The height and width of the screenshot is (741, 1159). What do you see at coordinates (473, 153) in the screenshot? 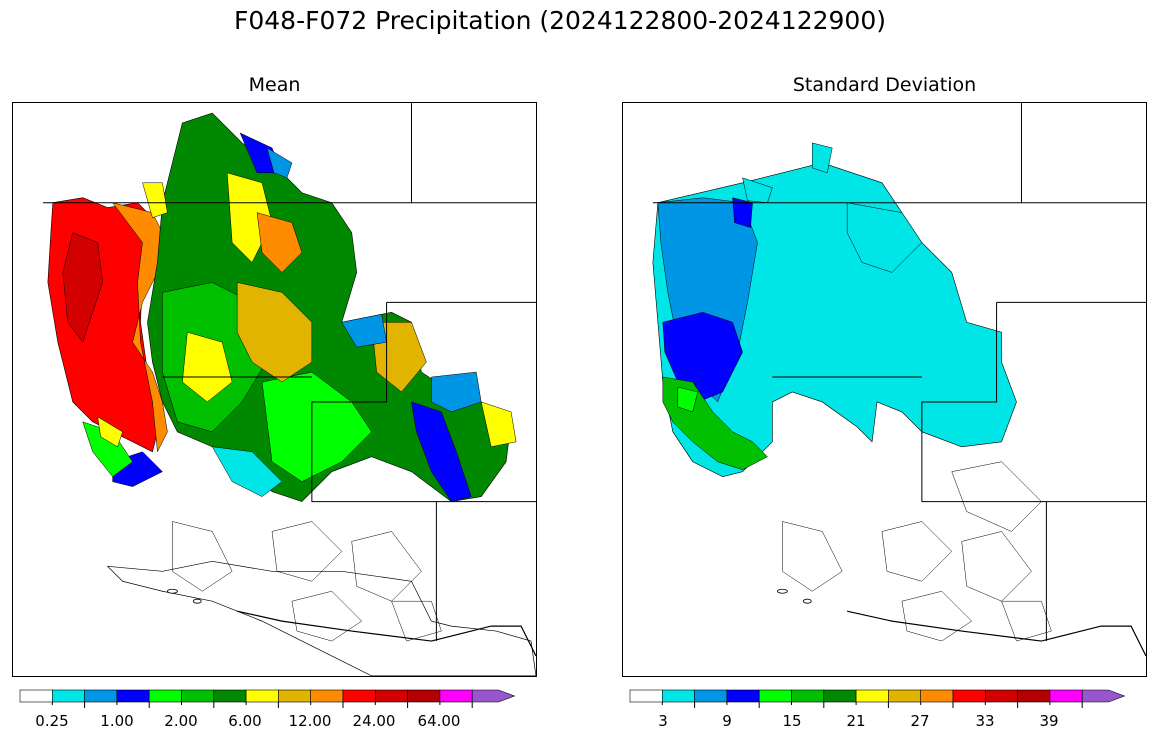
I see `mean-canada-border` at bounding box center [473, 153].